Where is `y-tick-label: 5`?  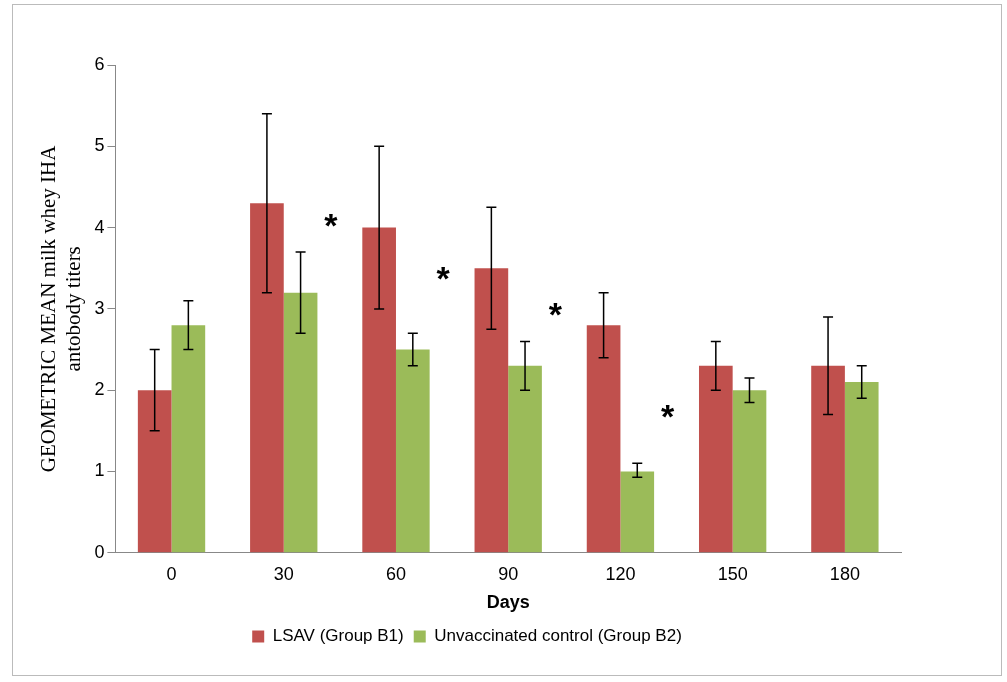 y-tick-label: 5 is located at coordinates (99, 145).